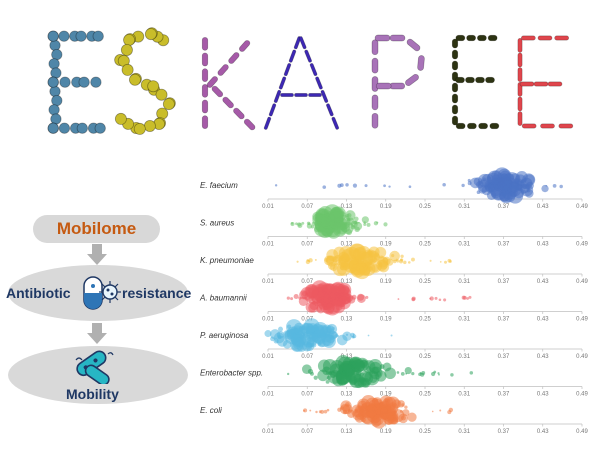  I want to click on mobility-label: Mobility, so click(92, 394).